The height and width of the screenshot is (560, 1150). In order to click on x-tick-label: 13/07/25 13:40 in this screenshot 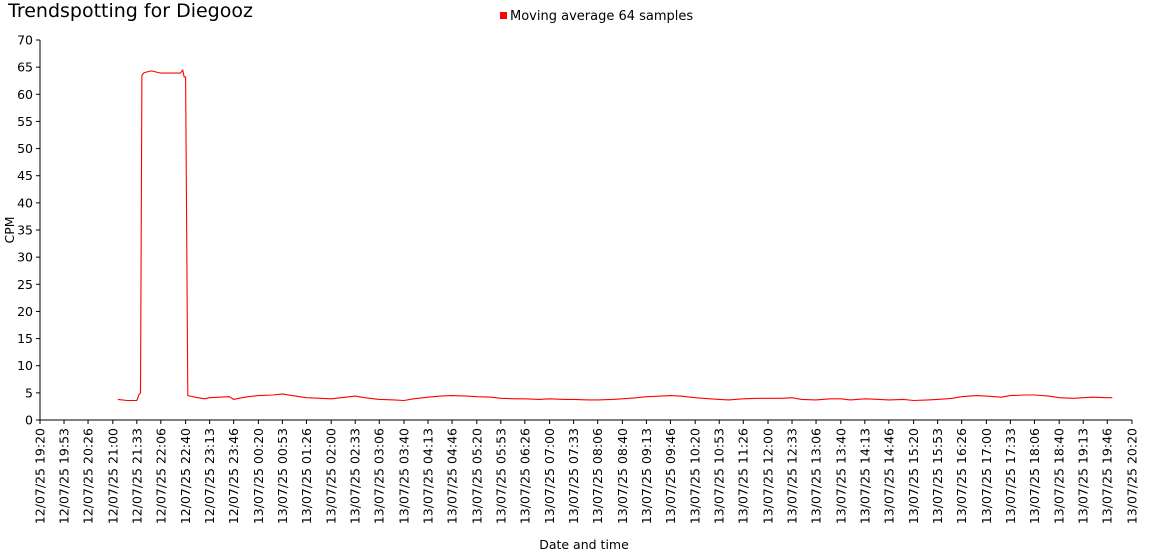, I will do `click(840, 476)`.